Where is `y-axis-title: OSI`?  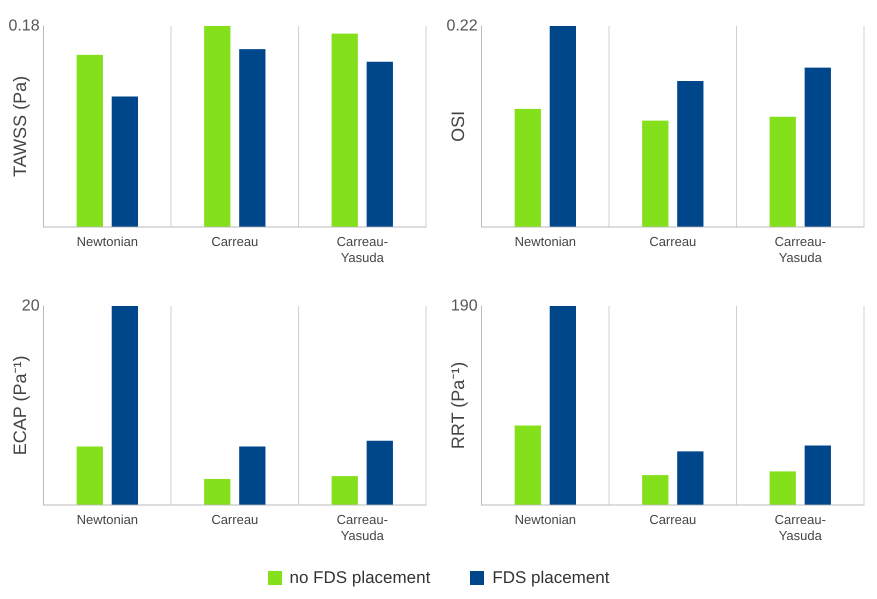 y-axis-title: OSI is located at coordinates (458, 126).